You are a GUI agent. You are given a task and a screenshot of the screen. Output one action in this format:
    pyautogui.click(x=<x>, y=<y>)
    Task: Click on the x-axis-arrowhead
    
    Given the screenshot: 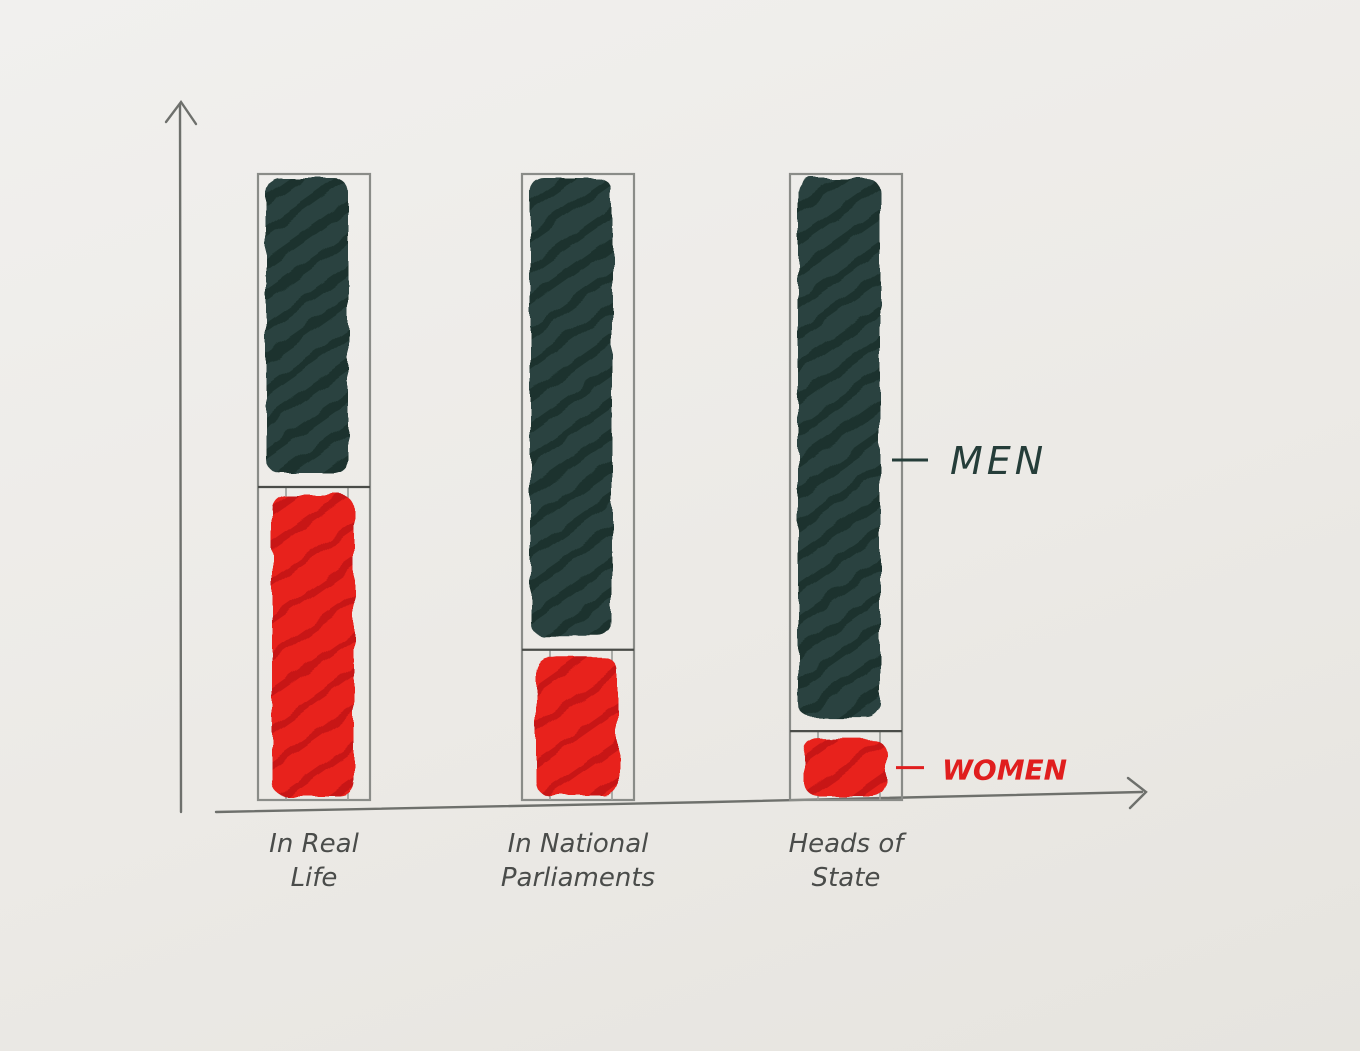 What is the action you would take?
    pyautogui.click(x=1137, y=793)
    